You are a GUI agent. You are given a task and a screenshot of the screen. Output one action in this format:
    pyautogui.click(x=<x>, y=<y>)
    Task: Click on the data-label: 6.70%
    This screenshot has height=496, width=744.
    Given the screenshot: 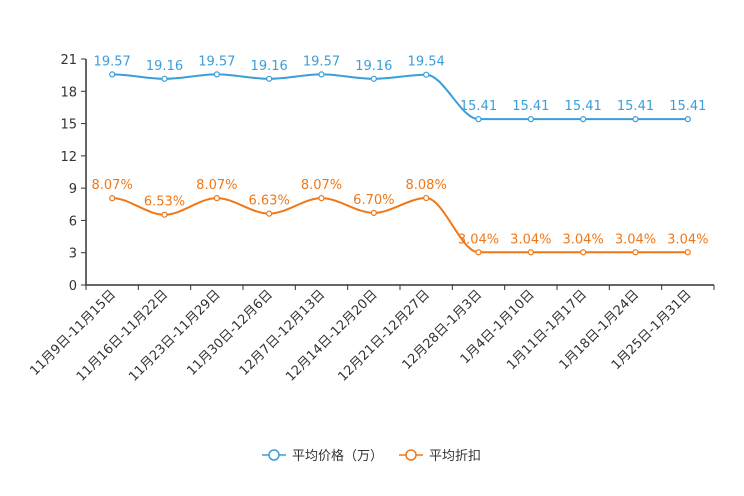 What is the action you would take?
    pyautogui.click(x=373, y=200)
    